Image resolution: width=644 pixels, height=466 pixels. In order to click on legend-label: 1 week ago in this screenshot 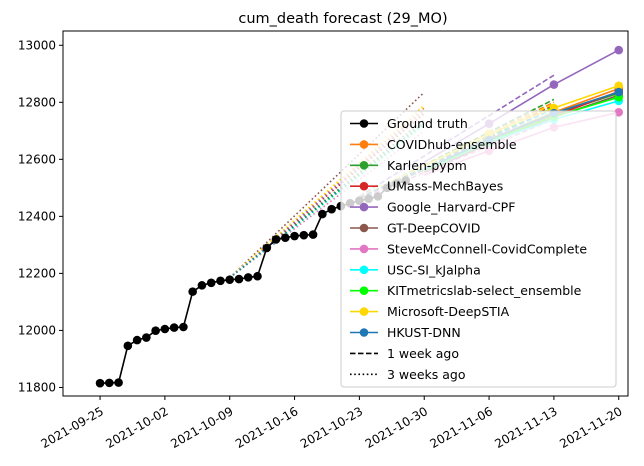, I will do `click(423, 353)`.